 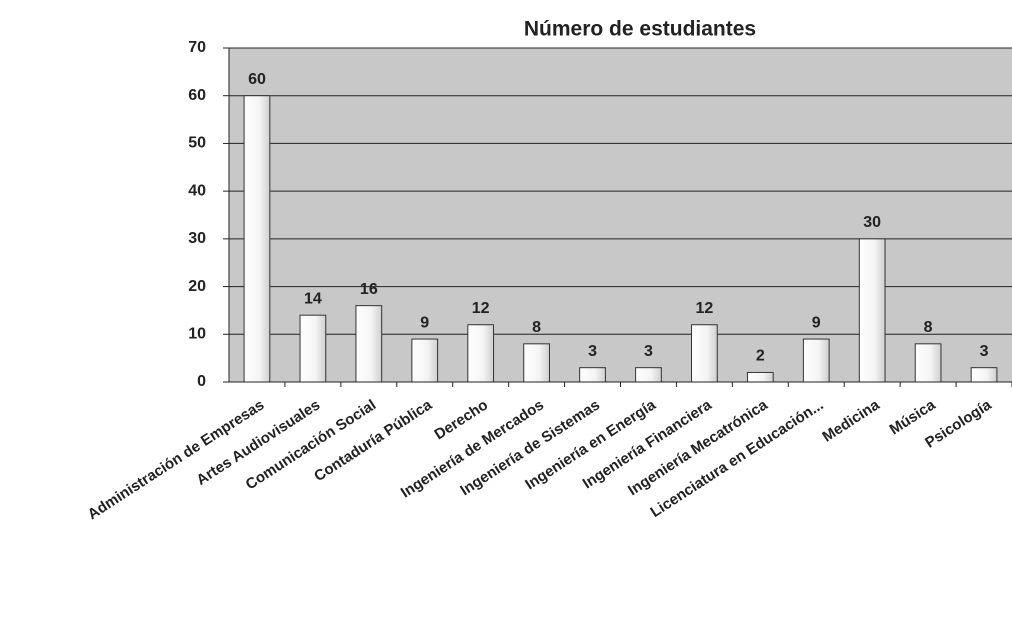 What do you see at coordinates (197, 286) in the screenshot?
I see `y-tick-label: 20` at bounding box center [197, 286].